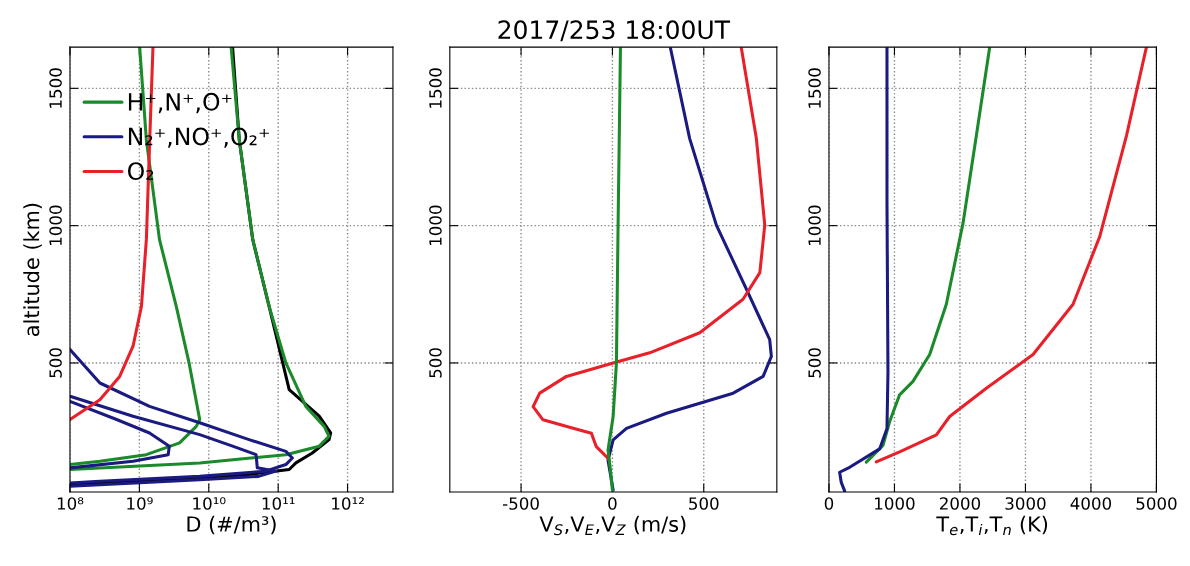  I want to click on chart-title: 2017/253 18:00UT, so click(614, 31).